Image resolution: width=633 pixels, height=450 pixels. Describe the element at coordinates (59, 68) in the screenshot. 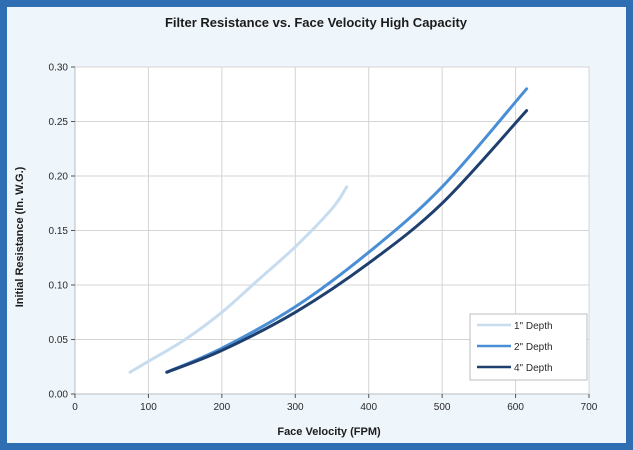

I see `y-tick-label: 0.30` at that location.